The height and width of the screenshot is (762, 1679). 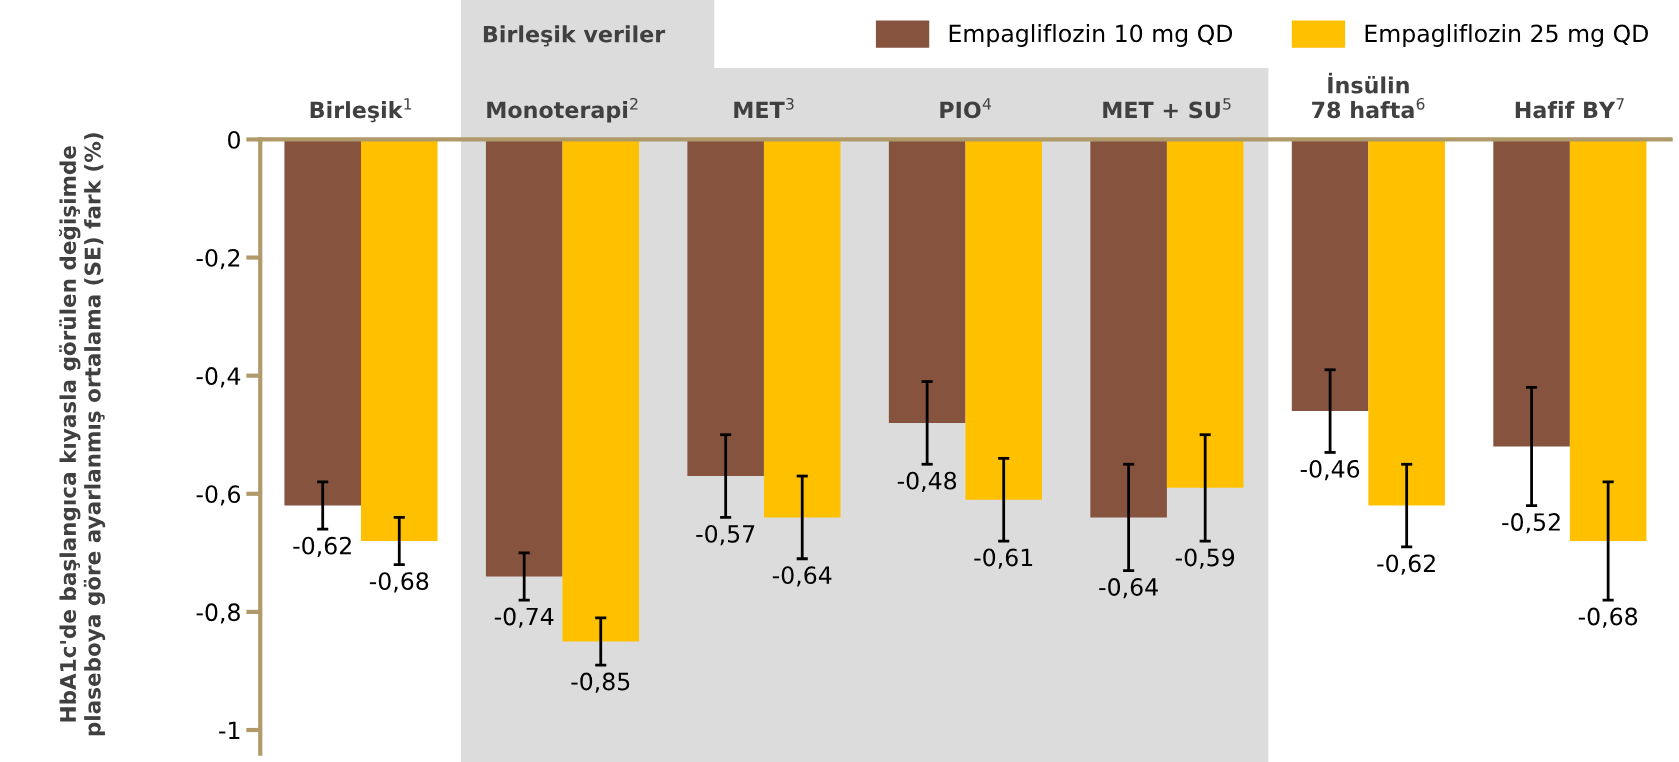 I want to click on x-tick-label: PIO$^{4}$, so click(x=965, y=108).